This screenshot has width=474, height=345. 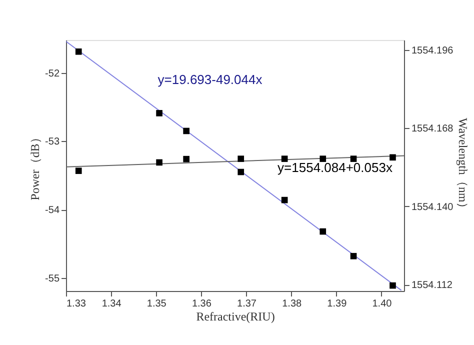 What do you see at coordinates (52, 210) in the screenshot?
I see `y-tick-label: -54` at bounding box center [52, 210].